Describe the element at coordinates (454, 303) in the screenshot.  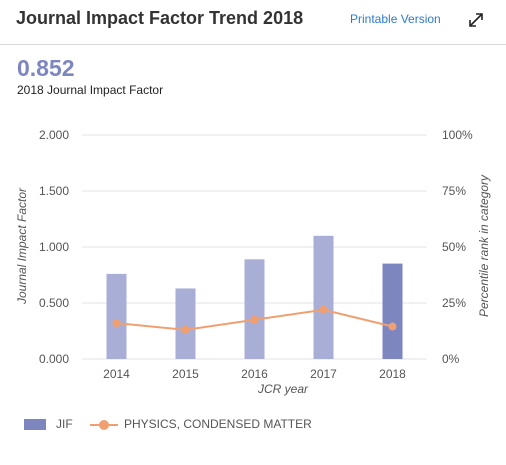
I see `y-tick-right: 25%` at that location.